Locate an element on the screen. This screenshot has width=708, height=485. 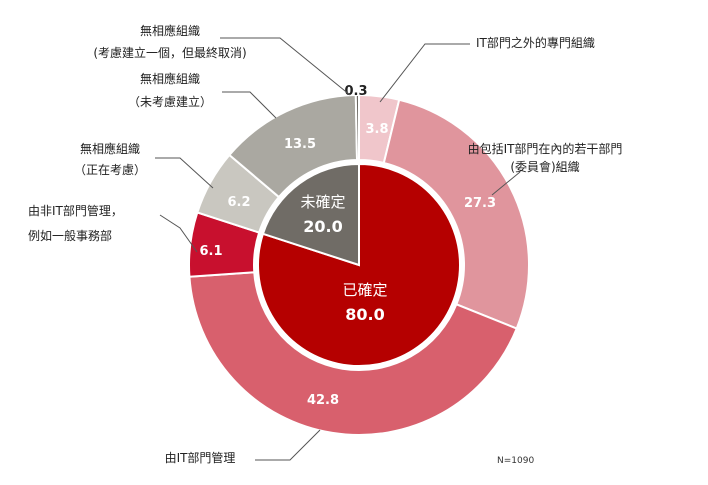
inner-pie is located at coordinates (359, 265).